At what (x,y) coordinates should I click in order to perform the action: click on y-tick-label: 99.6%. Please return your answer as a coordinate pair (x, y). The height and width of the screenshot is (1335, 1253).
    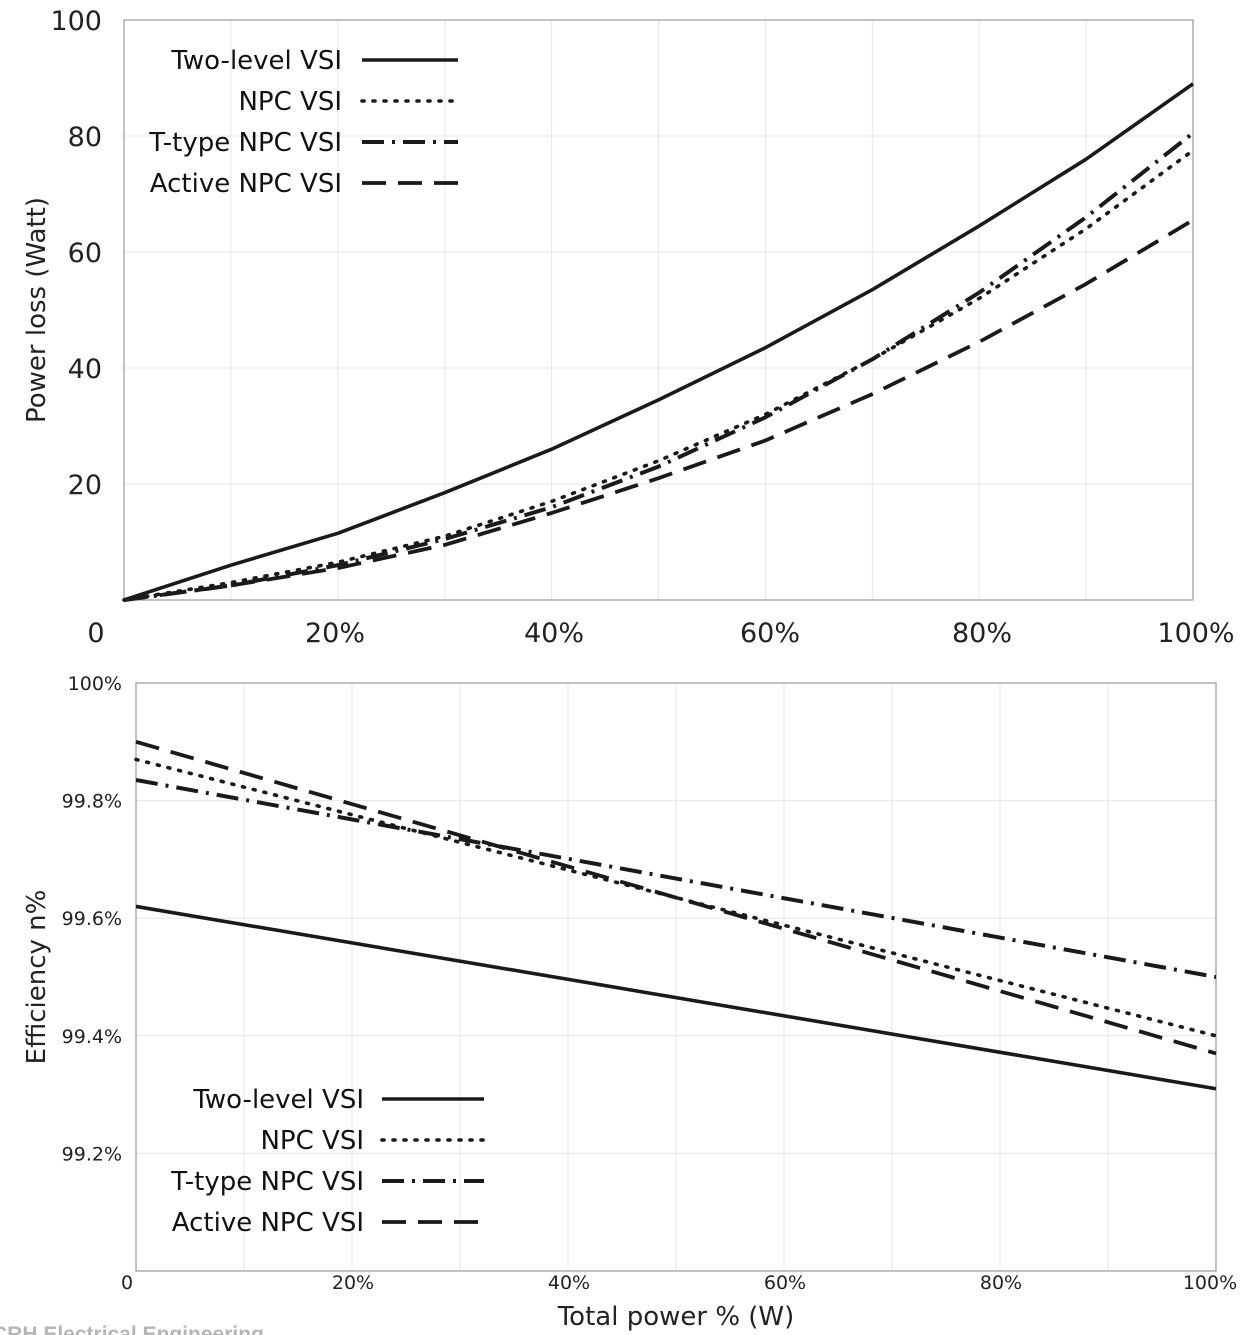
    Looking at the image, I should click on (92, 919).